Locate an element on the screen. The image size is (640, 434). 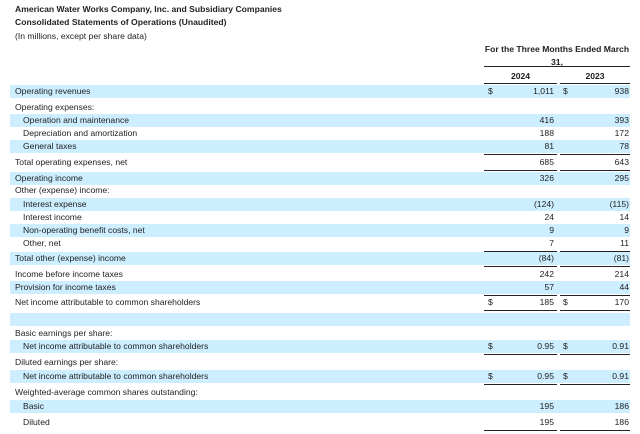
row-label: Diluted earnings per share: is located at coordinates (67, 362).